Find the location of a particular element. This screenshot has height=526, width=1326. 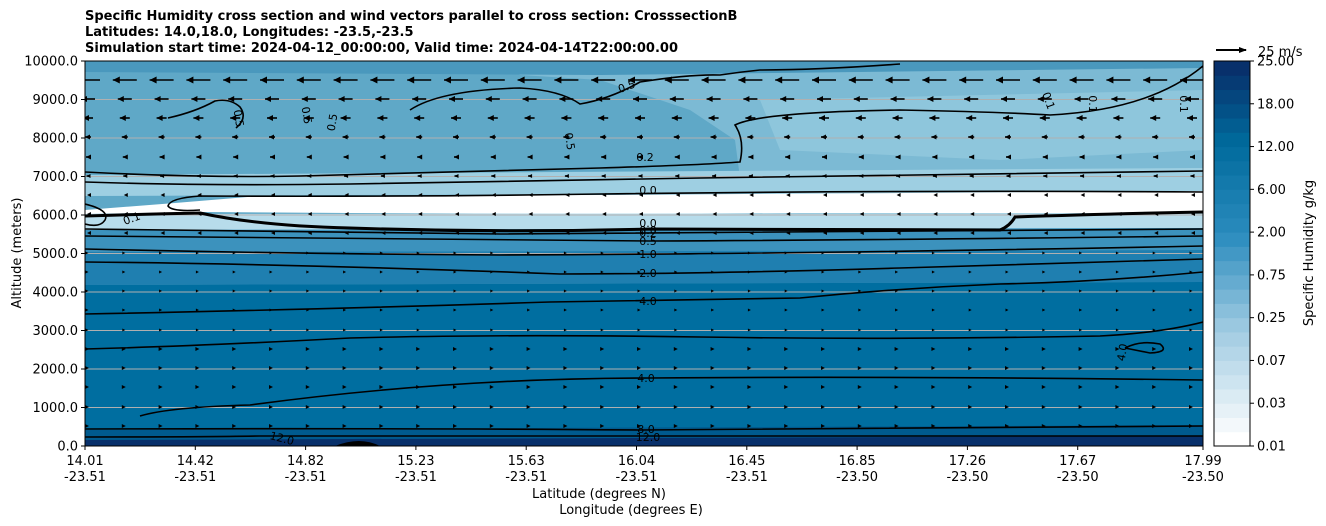

x-tick-label-lon: -23.51 is located at coordinates (526, 477).